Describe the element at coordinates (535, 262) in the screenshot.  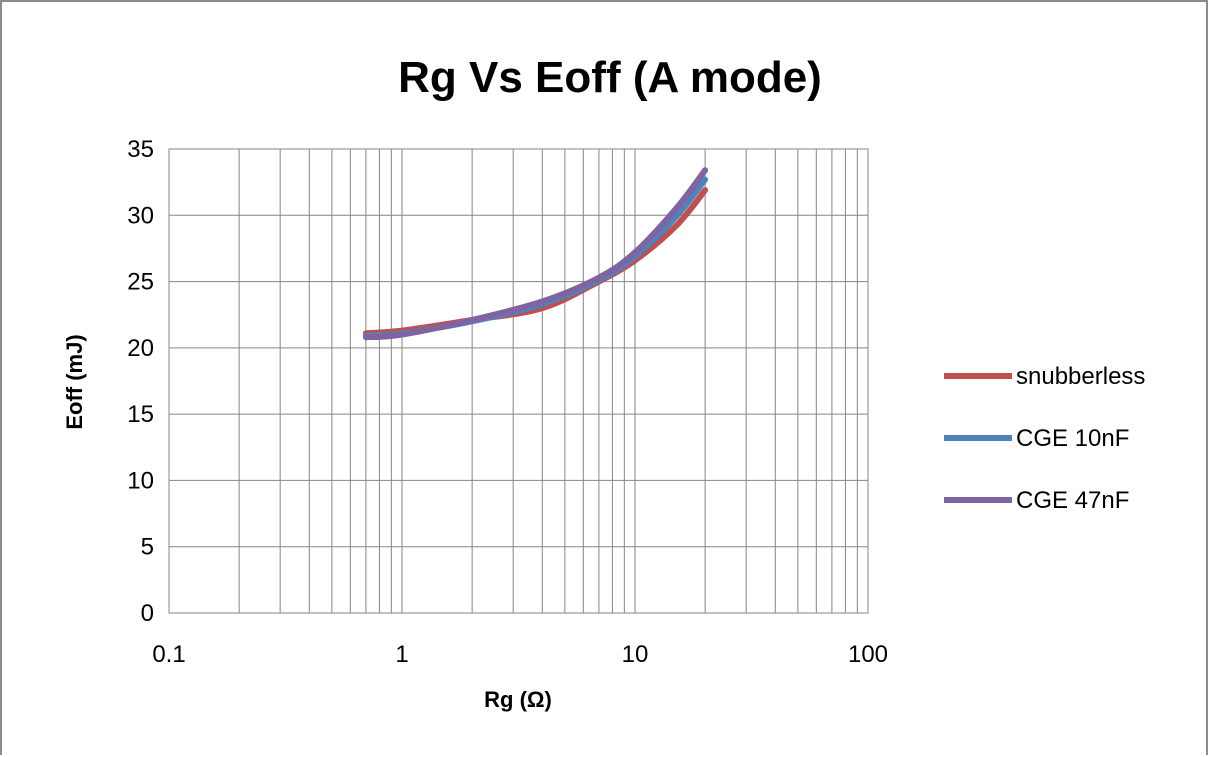
I see `series-line-snubberless` at that location.